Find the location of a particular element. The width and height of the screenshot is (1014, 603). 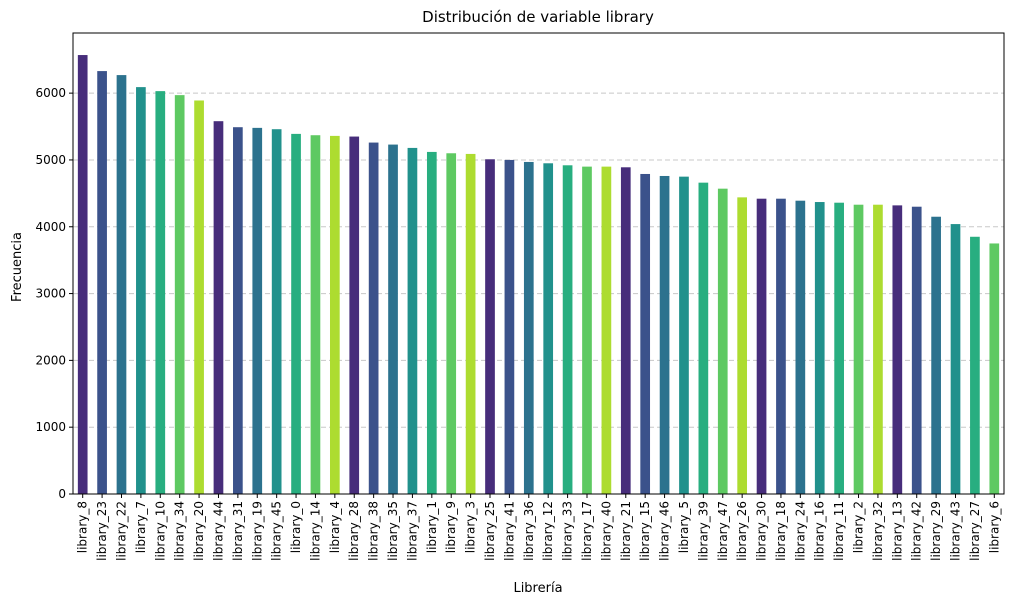

y-tick-label: 5000 is located at coordinates (50, 160).